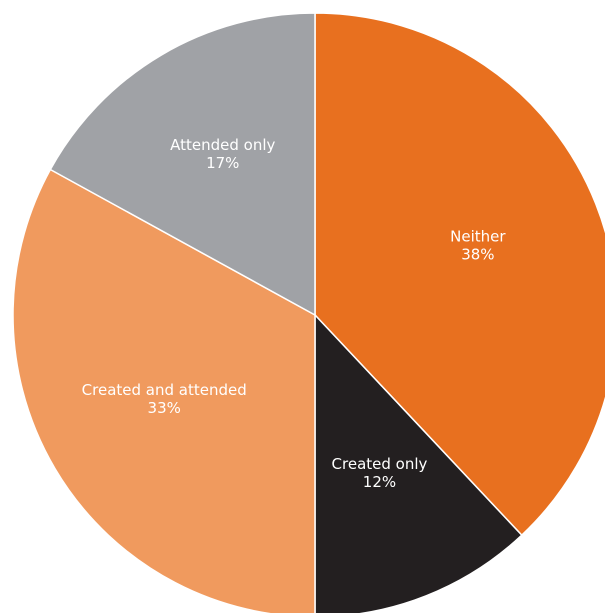 Image resolution: width=605 pixels, height=613 pixels. I want to click on pie-label-neither: Neither 38%, so click(478, 246).